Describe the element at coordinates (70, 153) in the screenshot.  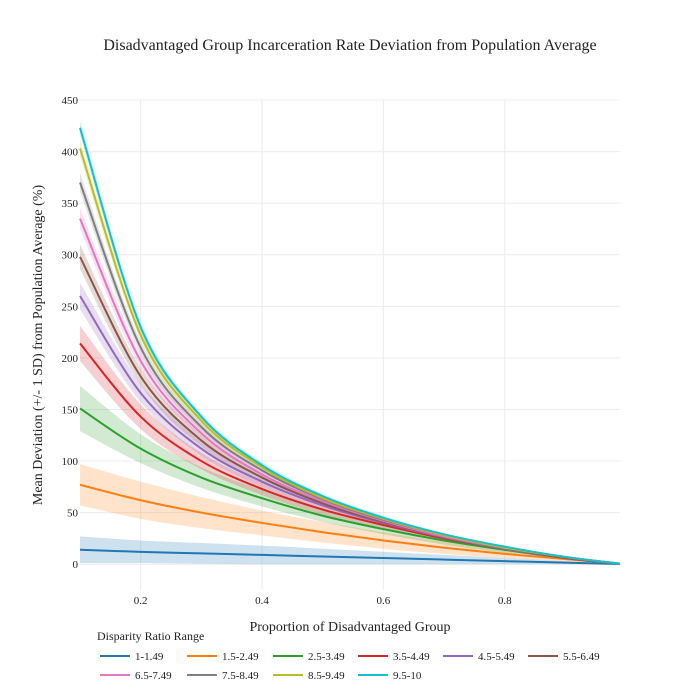
I see `y-tick-label: 400` at that location.